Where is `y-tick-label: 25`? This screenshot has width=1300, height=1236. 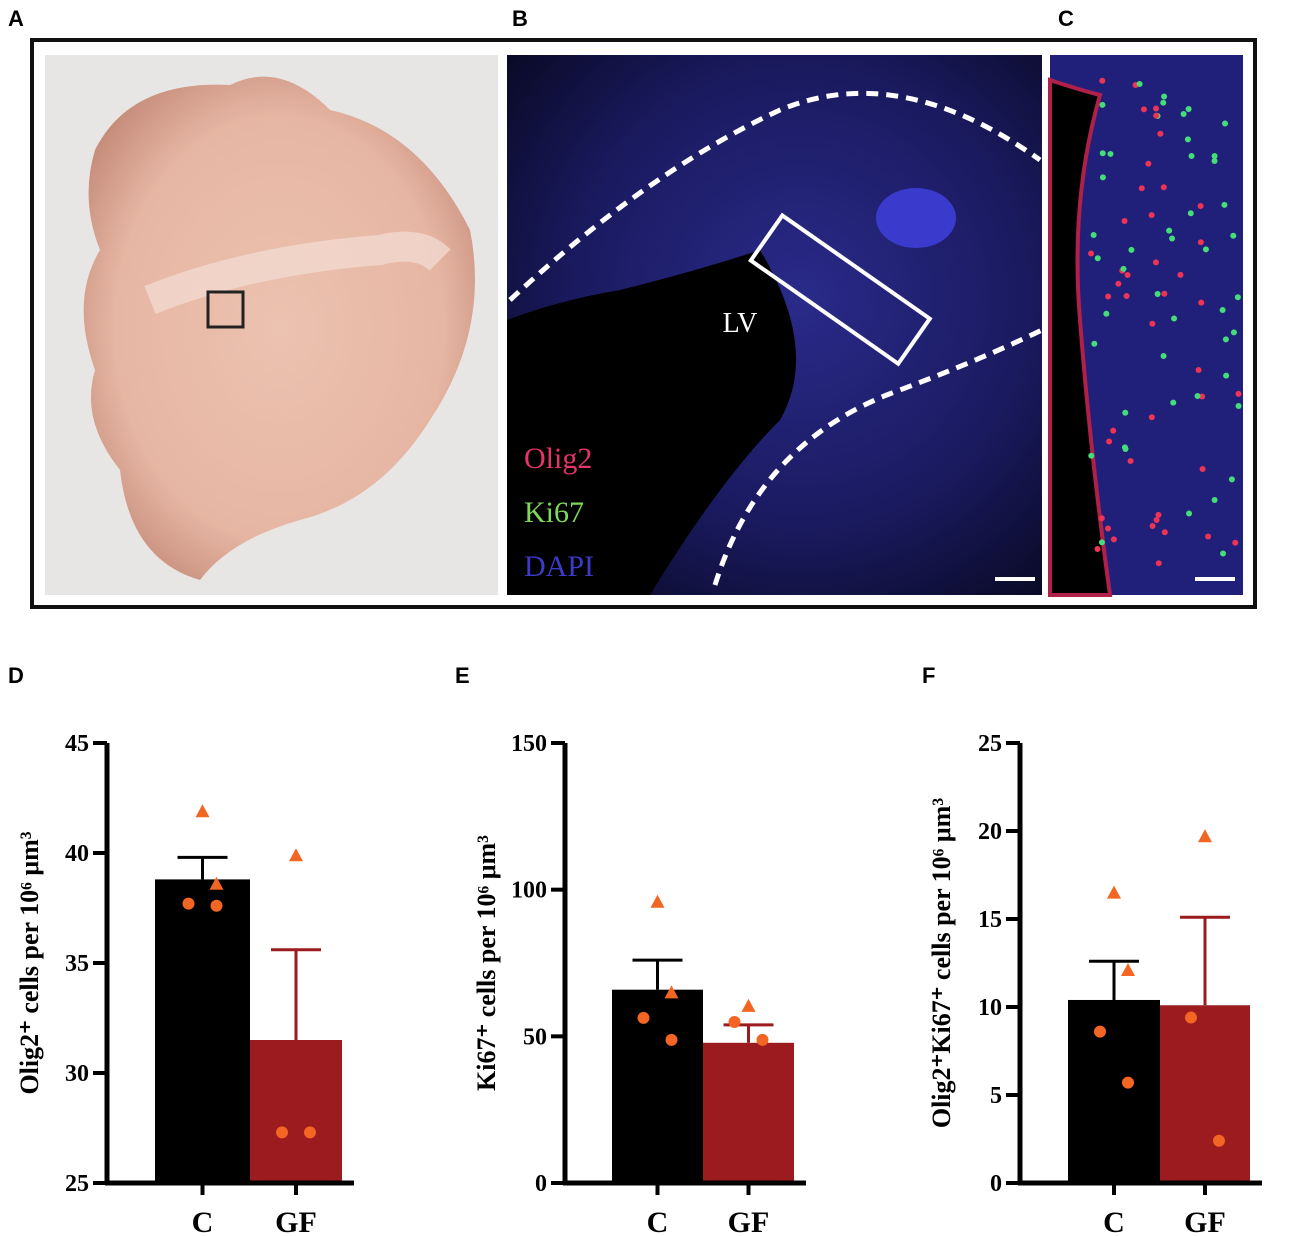 y-tick-label: 25 is located at coordinates (77, 1184).